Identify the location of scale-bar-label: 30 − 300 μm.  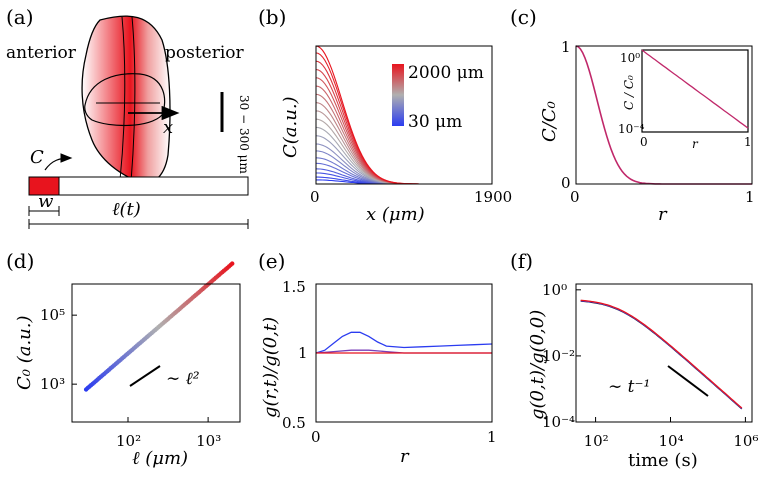
(244, 134).